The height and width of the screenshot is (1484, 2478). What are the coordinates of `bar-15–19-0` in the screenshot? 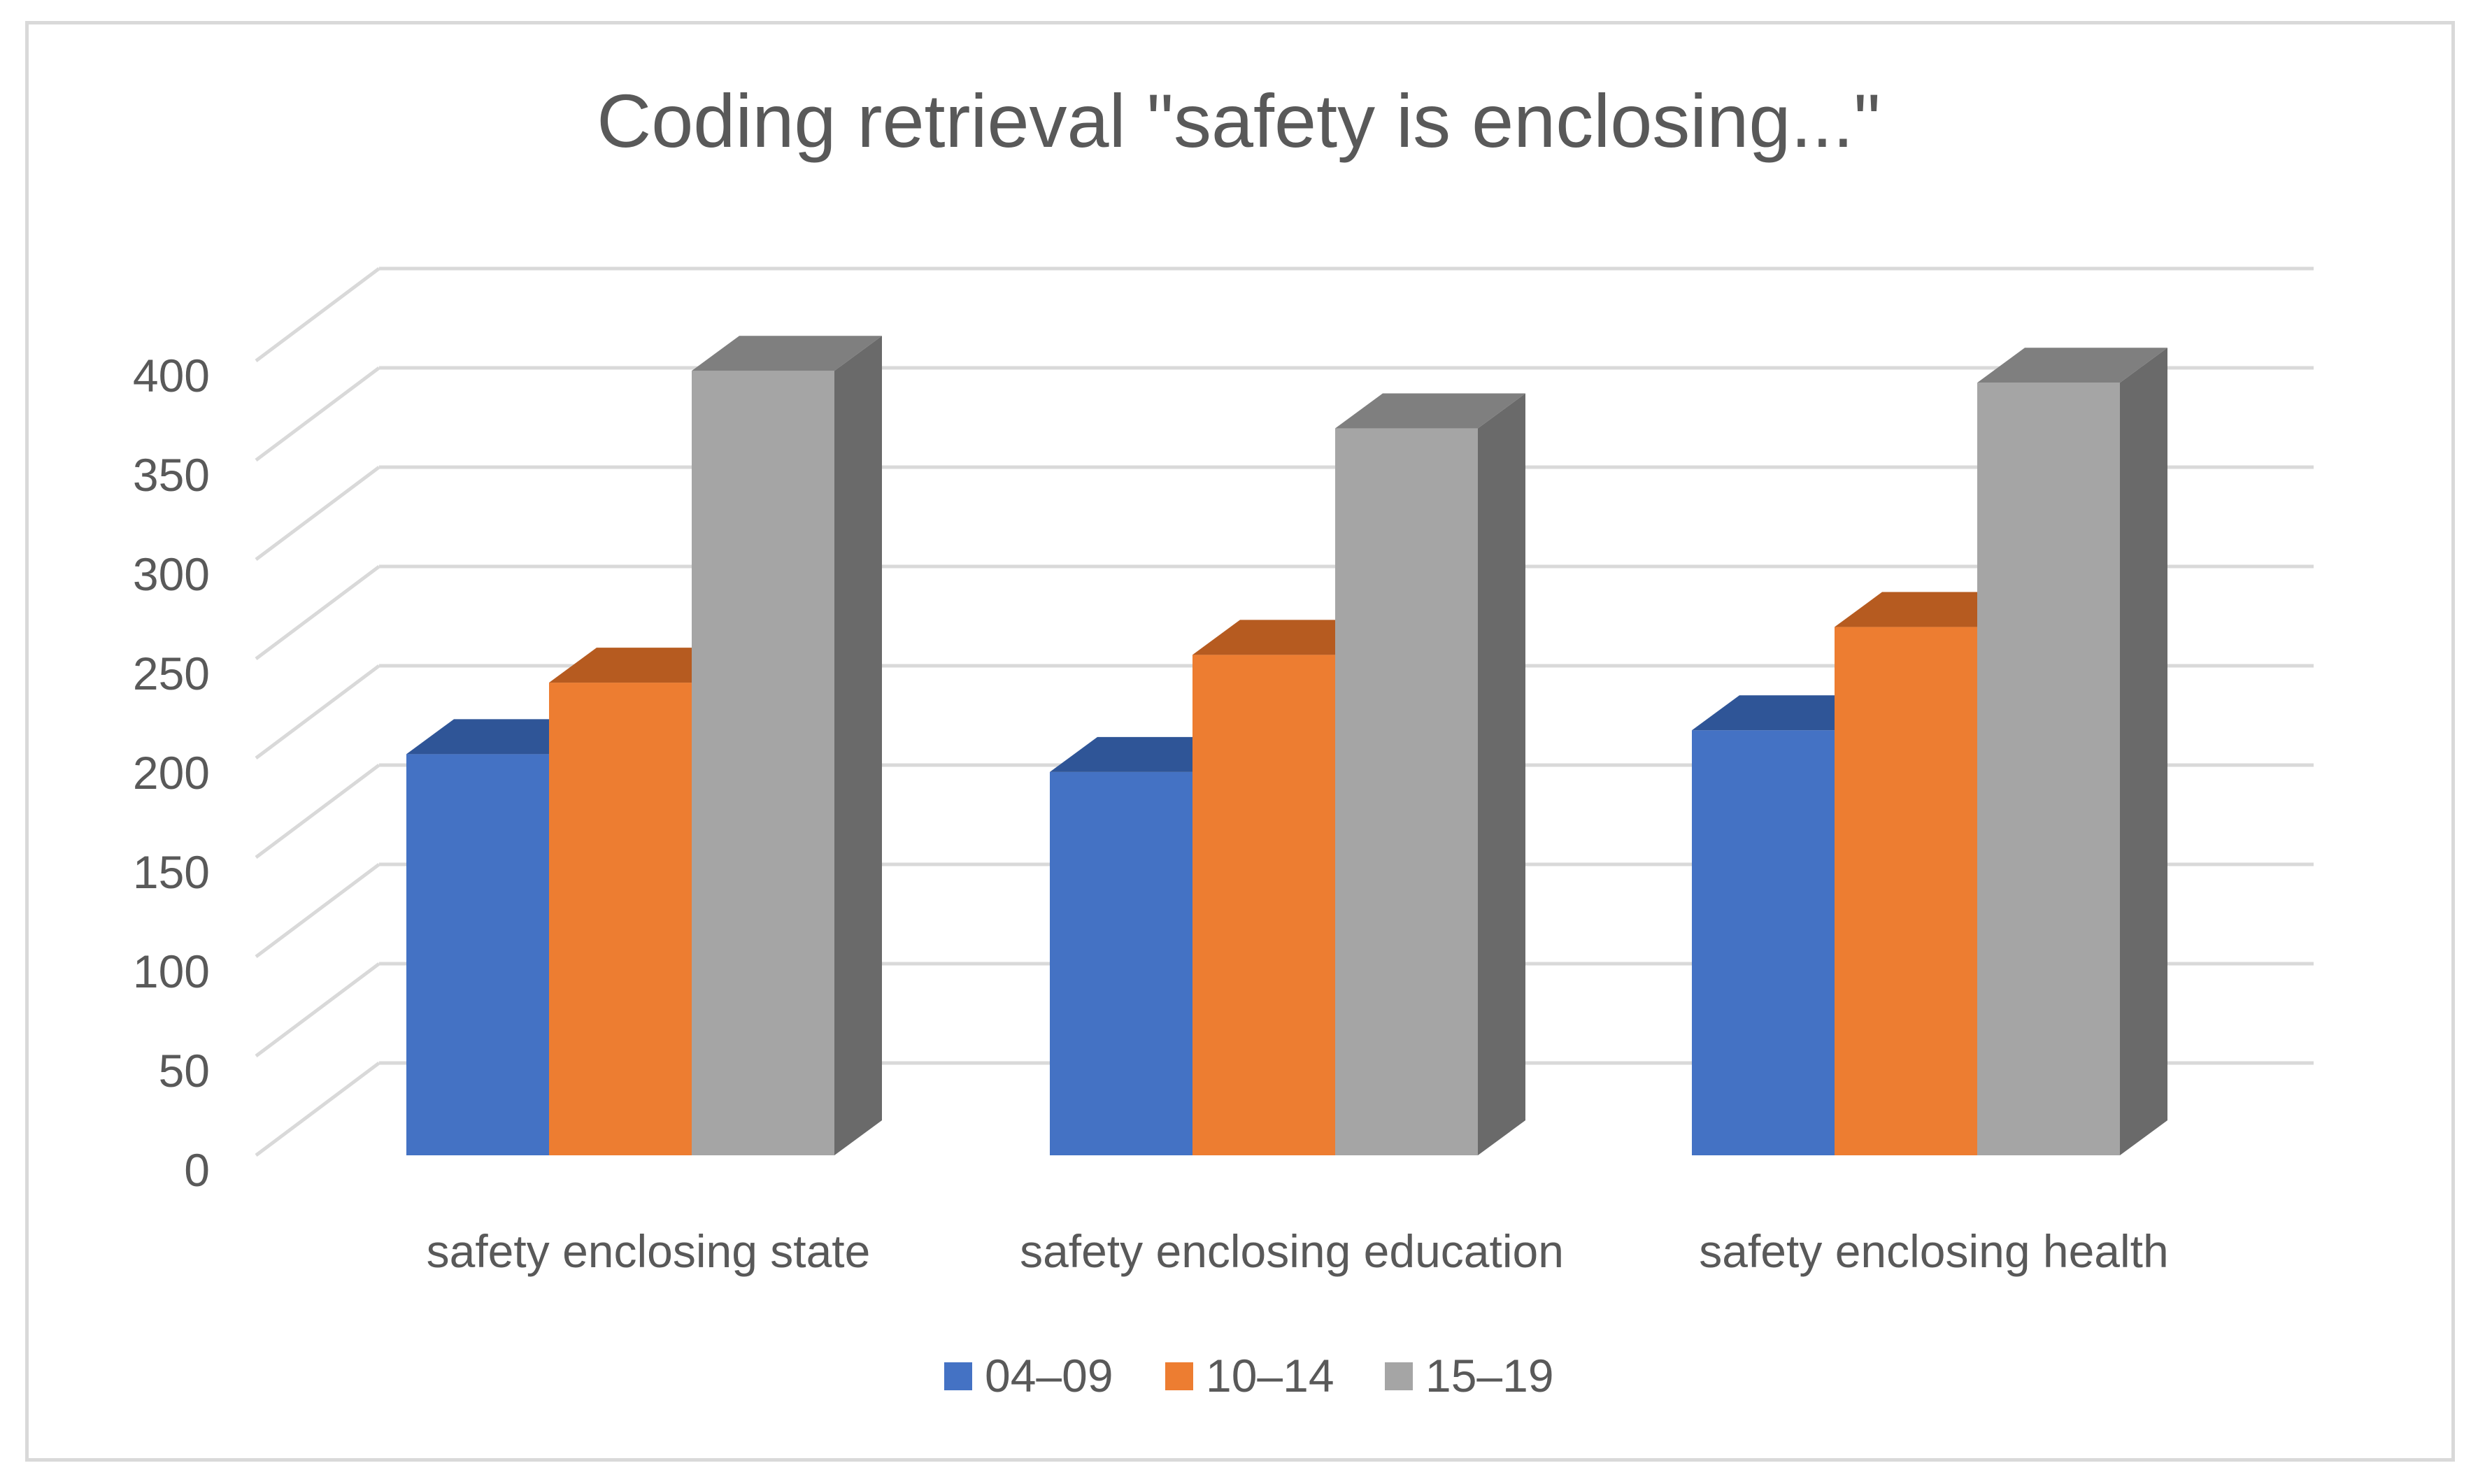 It's located at (787, 746).